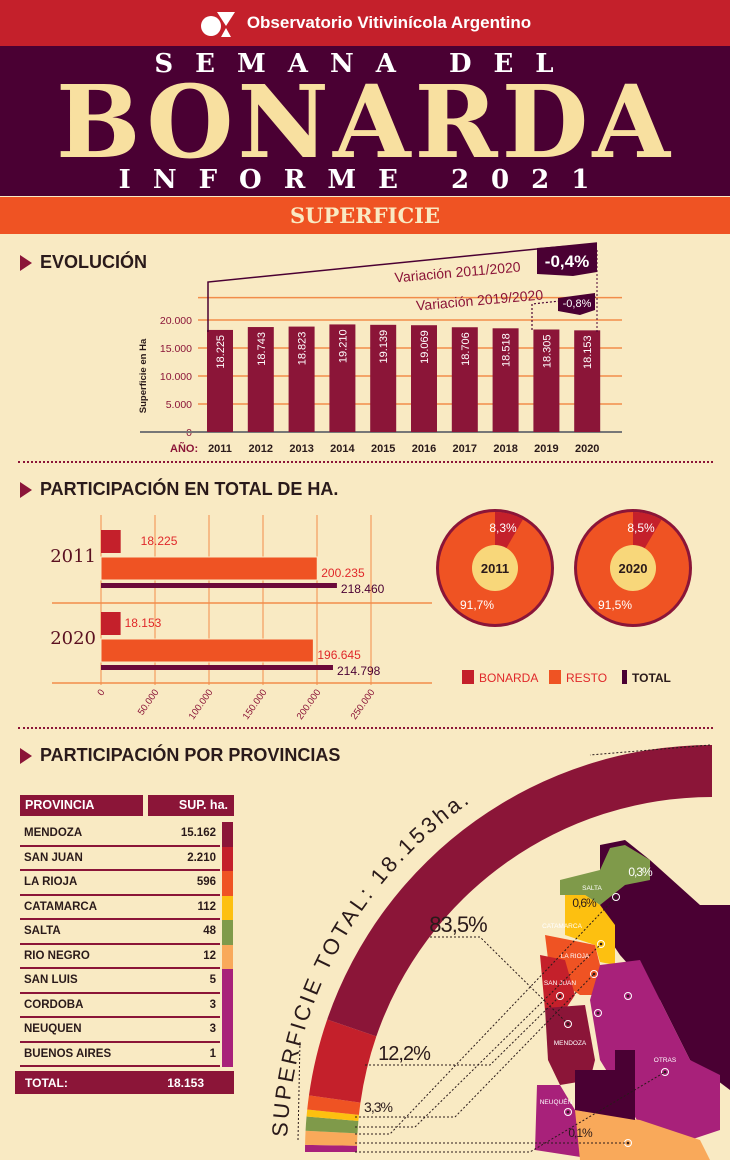 Image resolution: width=730 pixels, height=1160 pixels. What do you see at coordinates (217, 24) in the screenshot?
I see `logo-icon` at bounding box center [217, 24].